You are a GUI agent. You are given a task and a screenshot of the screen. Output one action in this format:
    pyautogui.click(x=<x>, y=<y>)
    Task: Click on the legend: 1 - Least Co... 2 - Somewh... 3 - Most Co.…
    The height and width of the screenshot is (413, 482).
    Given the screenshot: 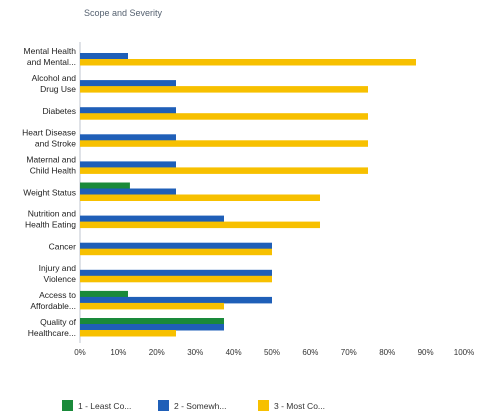 What is the action you would take?
    pyautogui.click(x=193, y=405)
    